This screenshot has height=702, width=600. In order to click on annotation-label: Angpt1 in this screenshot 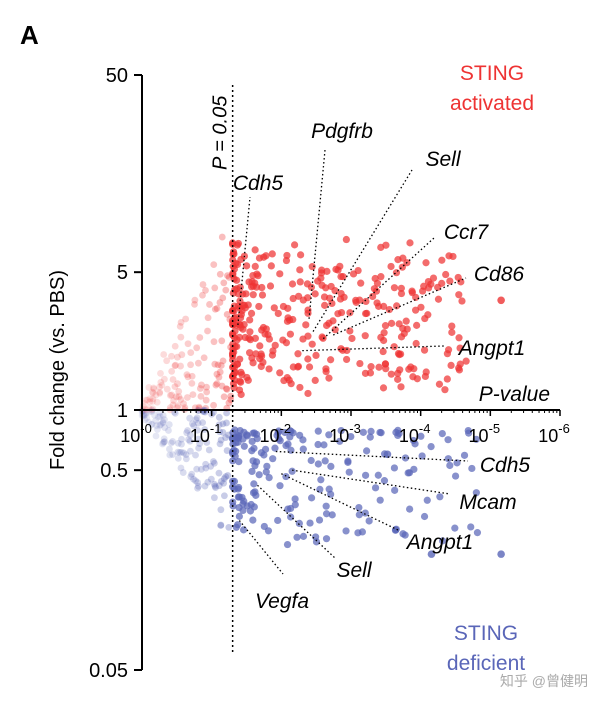, I will do `click(491, 348)`.